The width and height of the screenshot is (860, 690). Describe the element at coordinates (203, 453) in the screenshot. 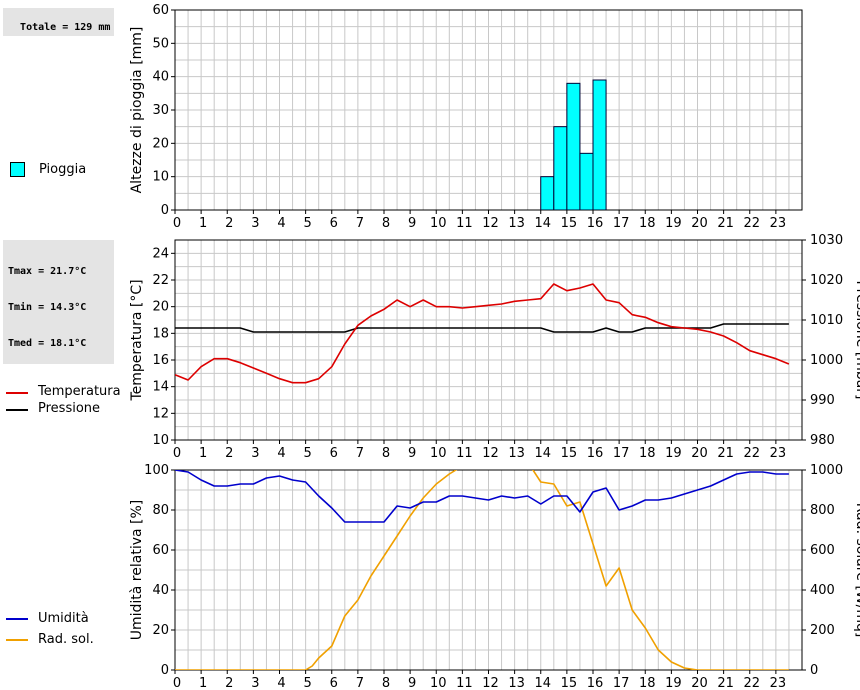

I see `x-tick-label: 1` at that location.